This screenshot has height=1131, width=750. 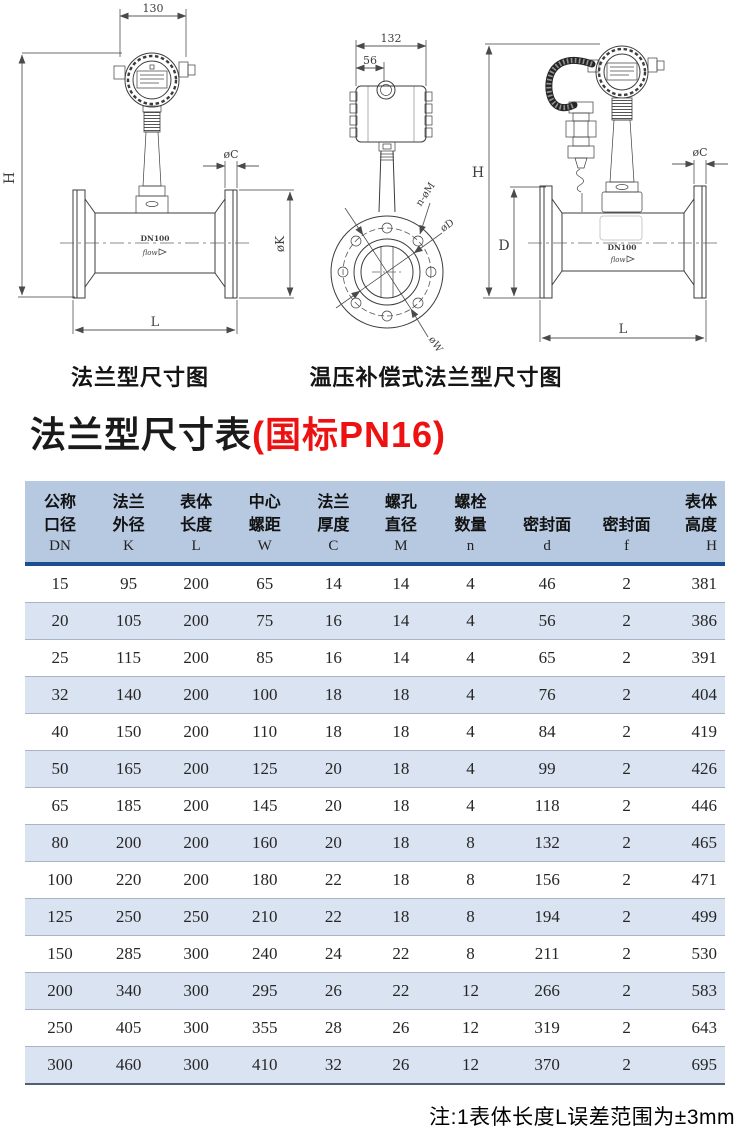 What do you see at coordinates (150, 253) in the screenshot?
I see `flow-label: flow` at bounding box center [150, 253].